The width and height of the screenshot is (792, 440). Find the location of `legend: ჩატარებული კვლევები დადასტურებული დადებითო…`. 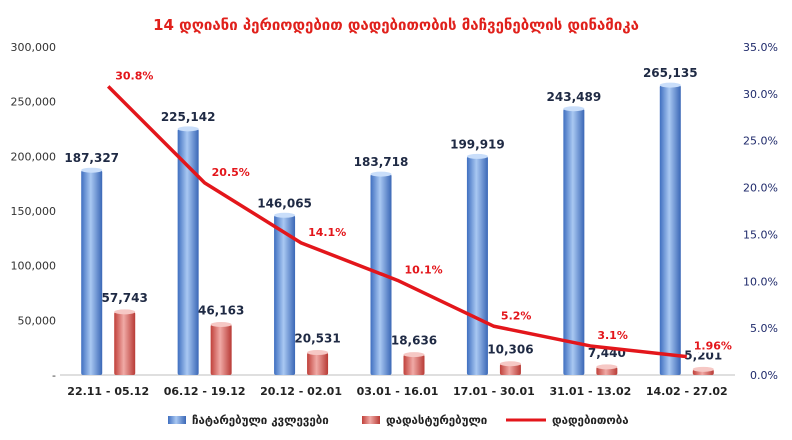

legend: ჩატარებული კვლევები დადასტურებული დადებითო… is located at coordinates (398, 420).